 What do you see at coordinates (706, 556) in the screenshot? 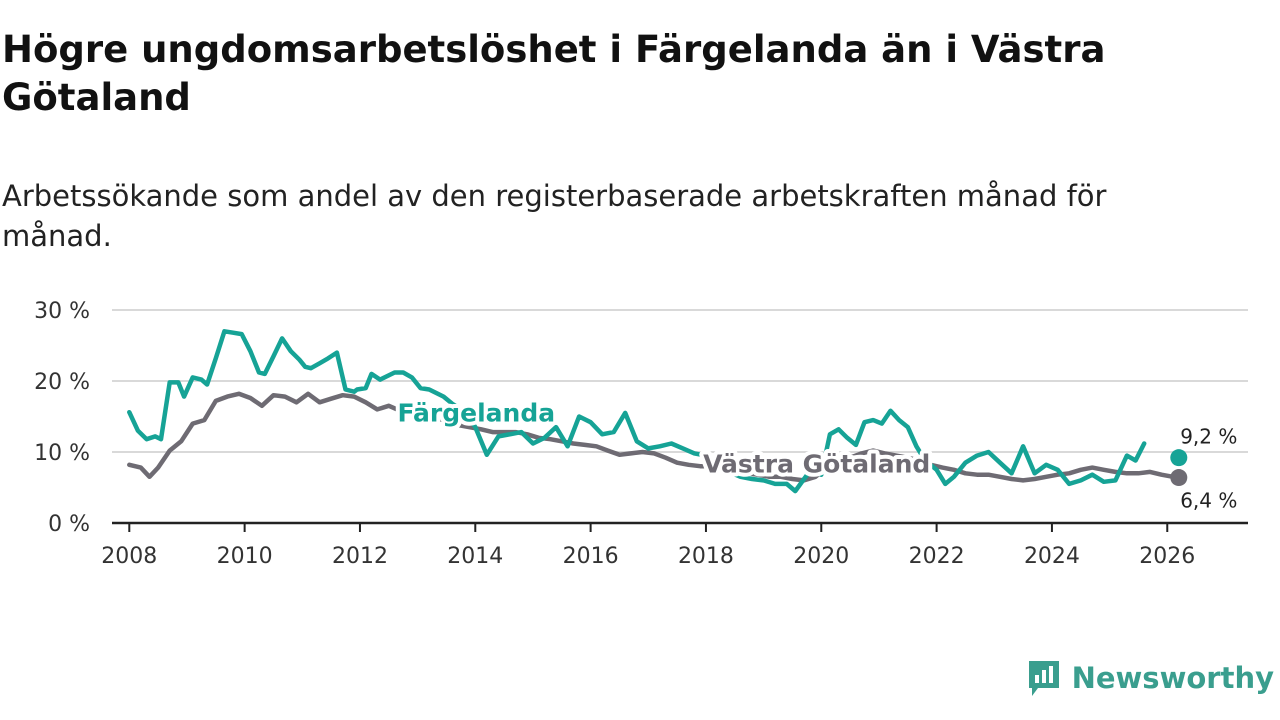
I see `x-tick-label: 2018` at bounding box center [706, 556].